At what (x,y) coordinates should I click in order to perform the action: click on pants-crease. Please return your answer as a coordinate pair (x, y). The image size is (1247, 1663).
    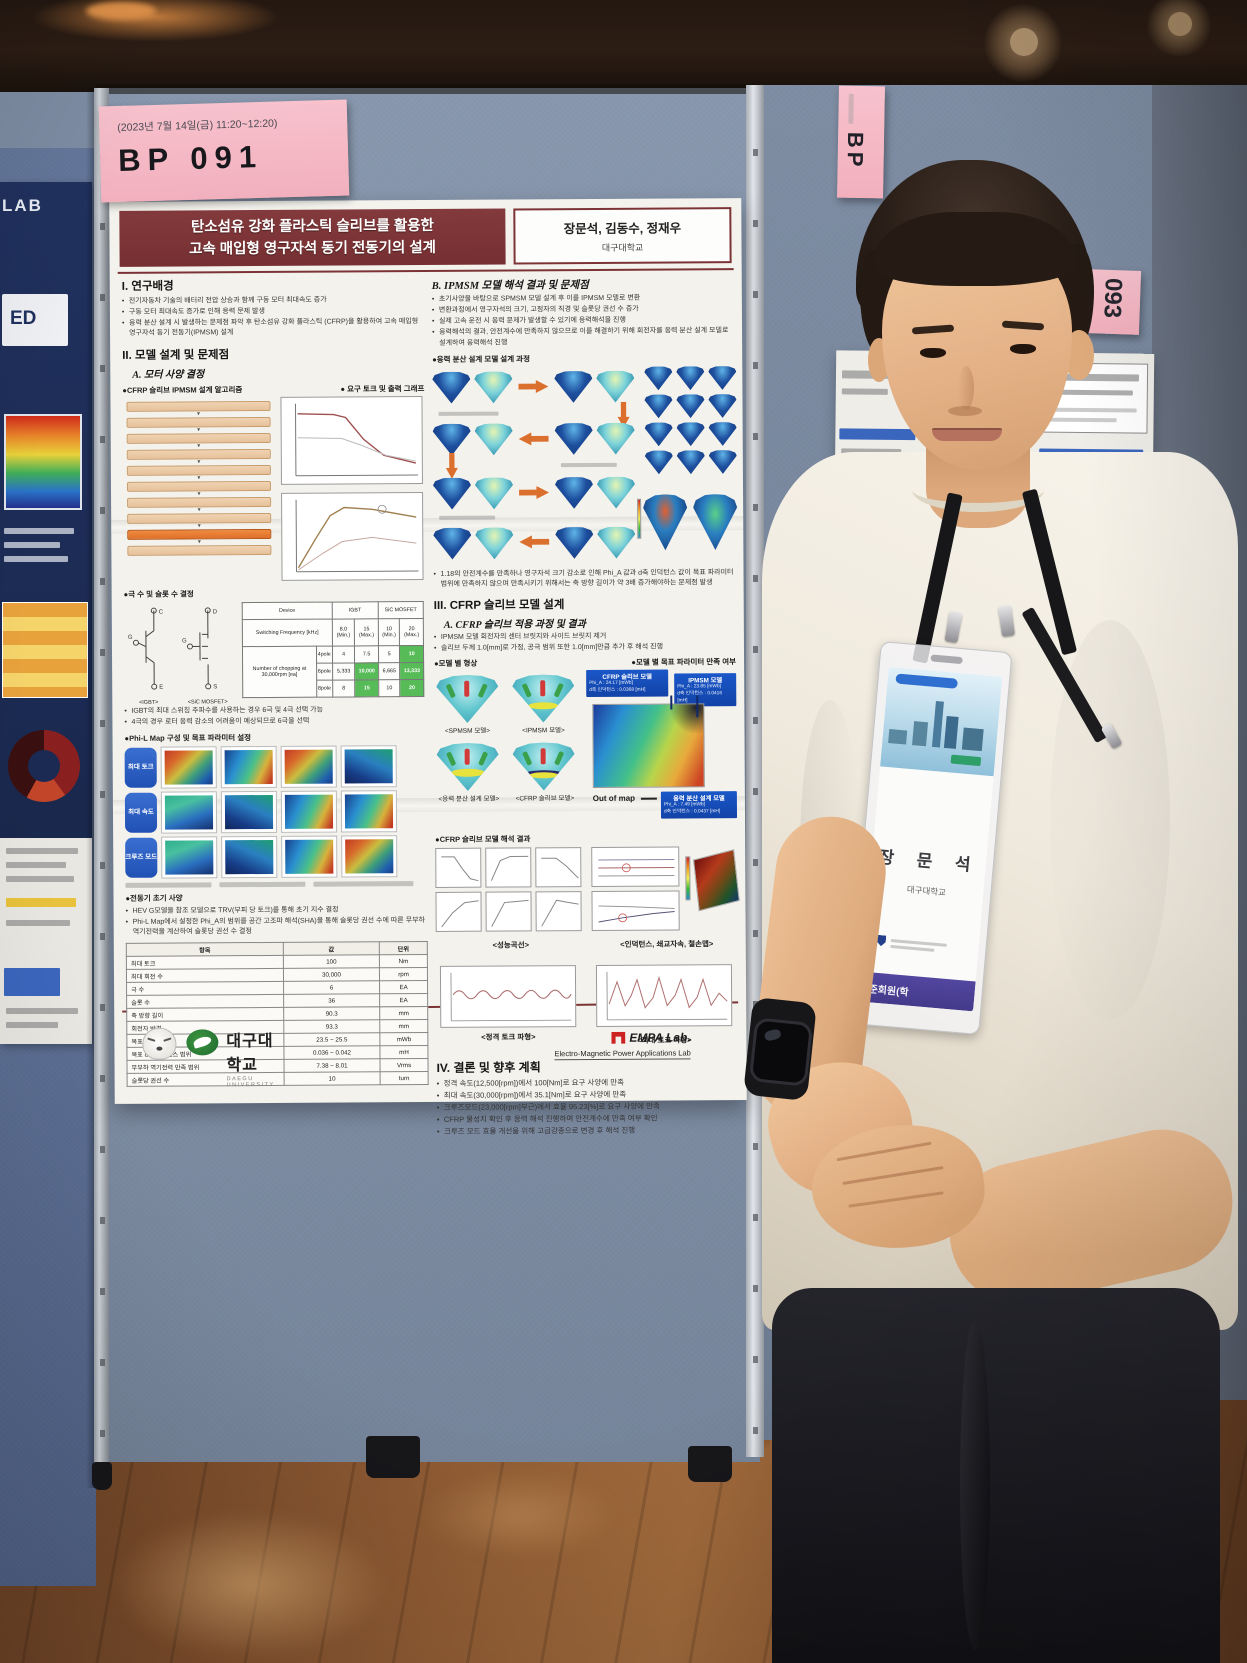
    Looking at the image, I should click on (975, 1485).